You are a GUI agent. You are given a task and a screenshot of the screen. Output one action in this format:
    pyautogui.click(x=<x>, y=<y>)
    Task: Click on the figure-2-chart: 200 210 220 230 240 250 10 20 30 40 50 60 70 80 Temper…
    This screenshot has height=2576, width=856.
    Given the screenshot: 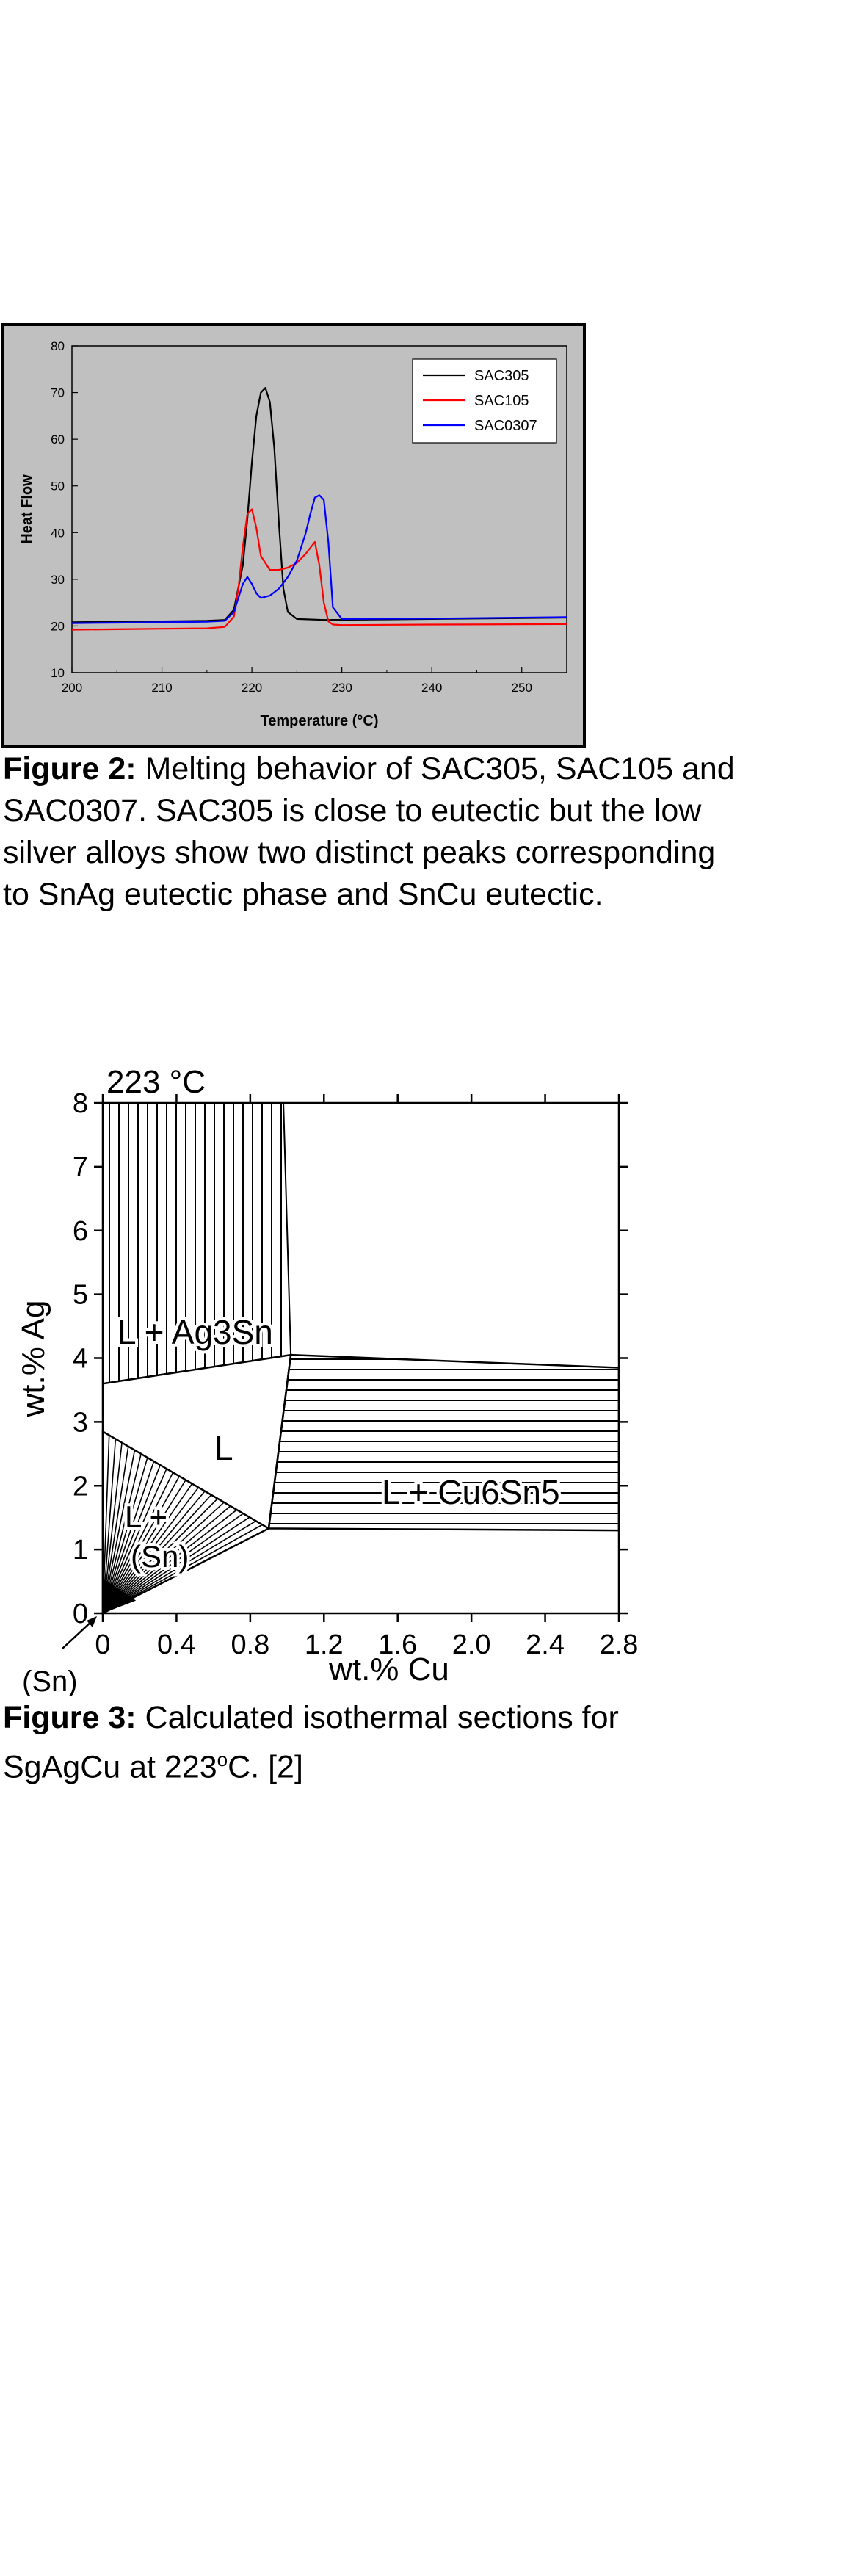 What is the action you would take?
    pyautogui.click(x=293, y=535)
    